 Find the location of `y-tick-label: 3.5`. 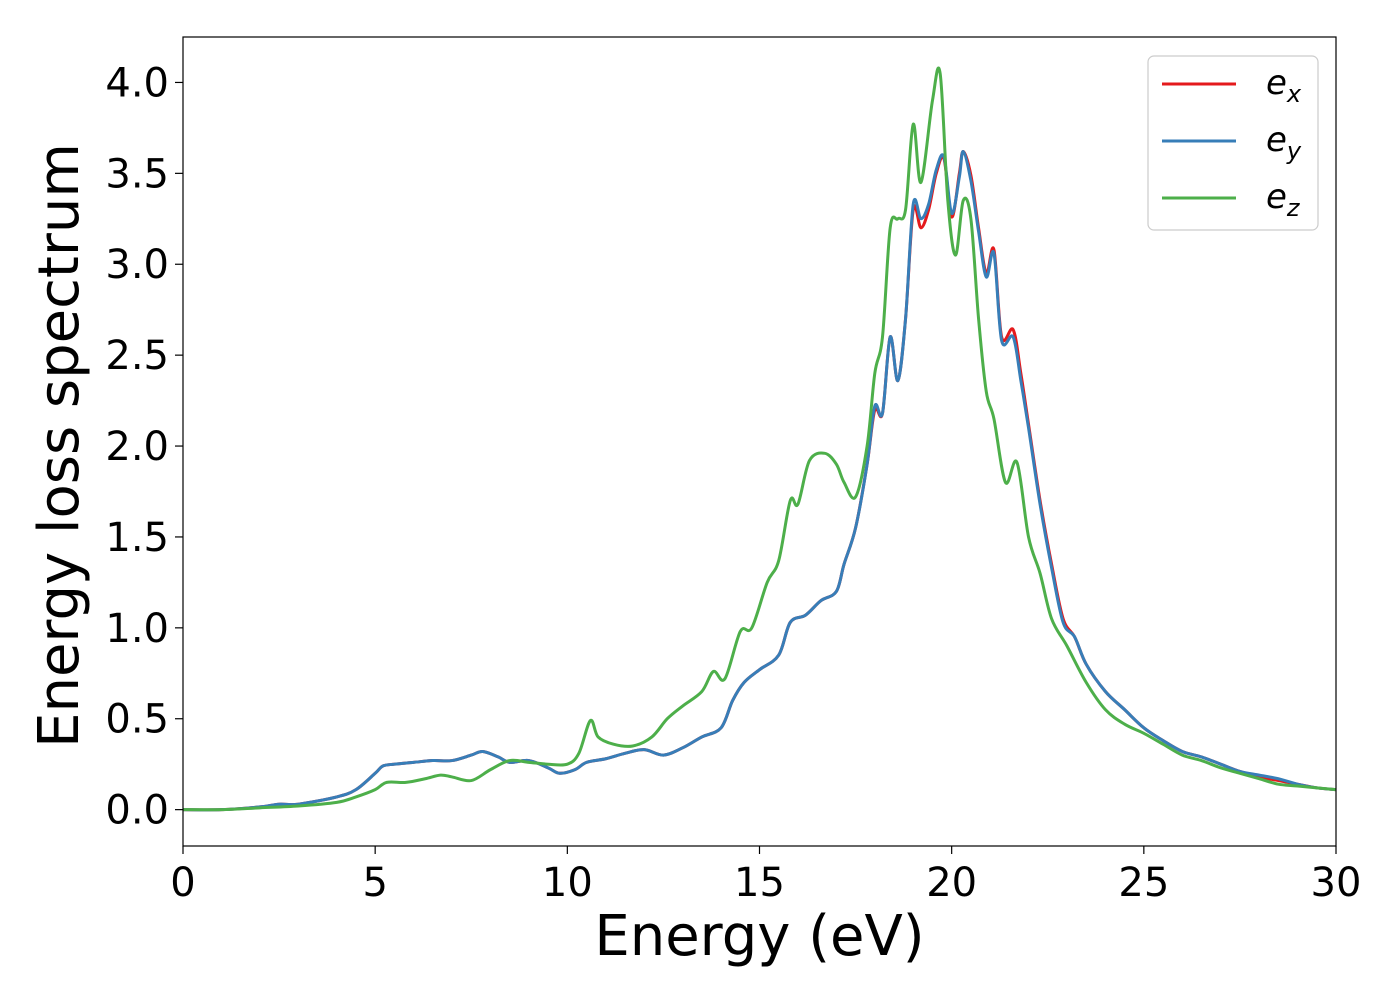

y-tick-label: 3.5 is located at coordinates (137, 174).